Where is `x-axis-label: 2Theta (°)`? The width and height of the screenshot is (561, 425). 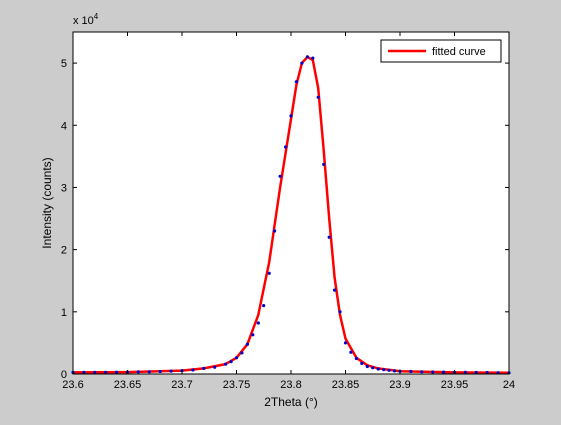
x-axis-label: 2Theta (°) is located at coordinates (290, 402).